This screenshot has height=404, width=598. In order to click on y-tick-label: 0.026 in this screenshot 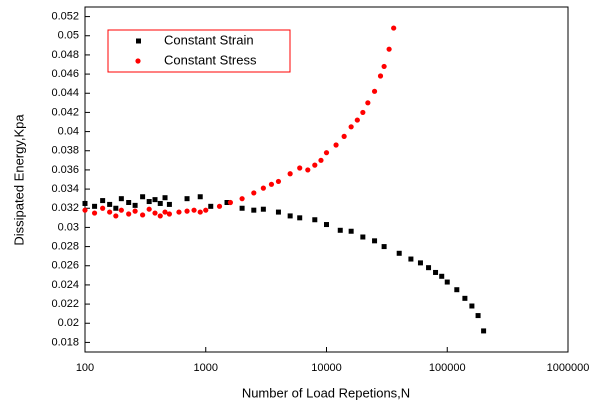, I will do `click(65, 266)`.